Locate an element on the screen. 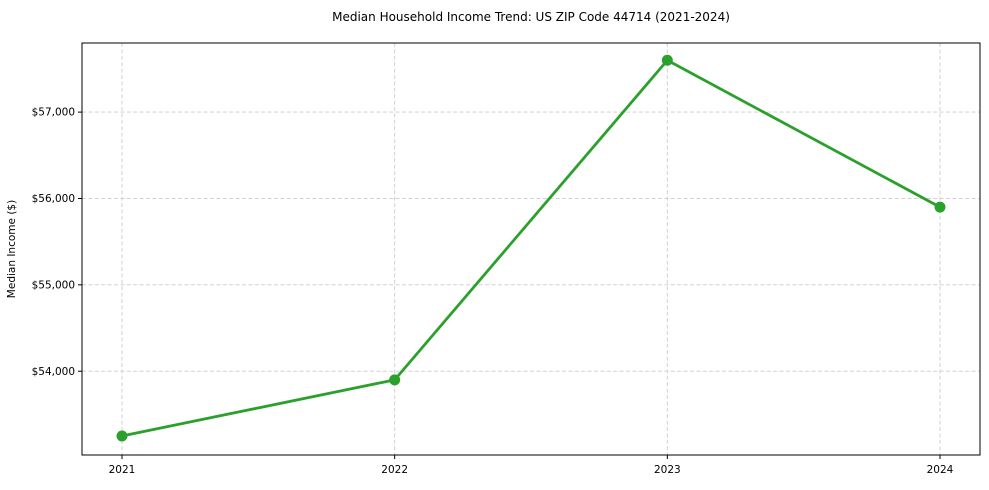 The image size is (989, 490). y-tick-label: $55,000 is located at coordinates (53, 285).